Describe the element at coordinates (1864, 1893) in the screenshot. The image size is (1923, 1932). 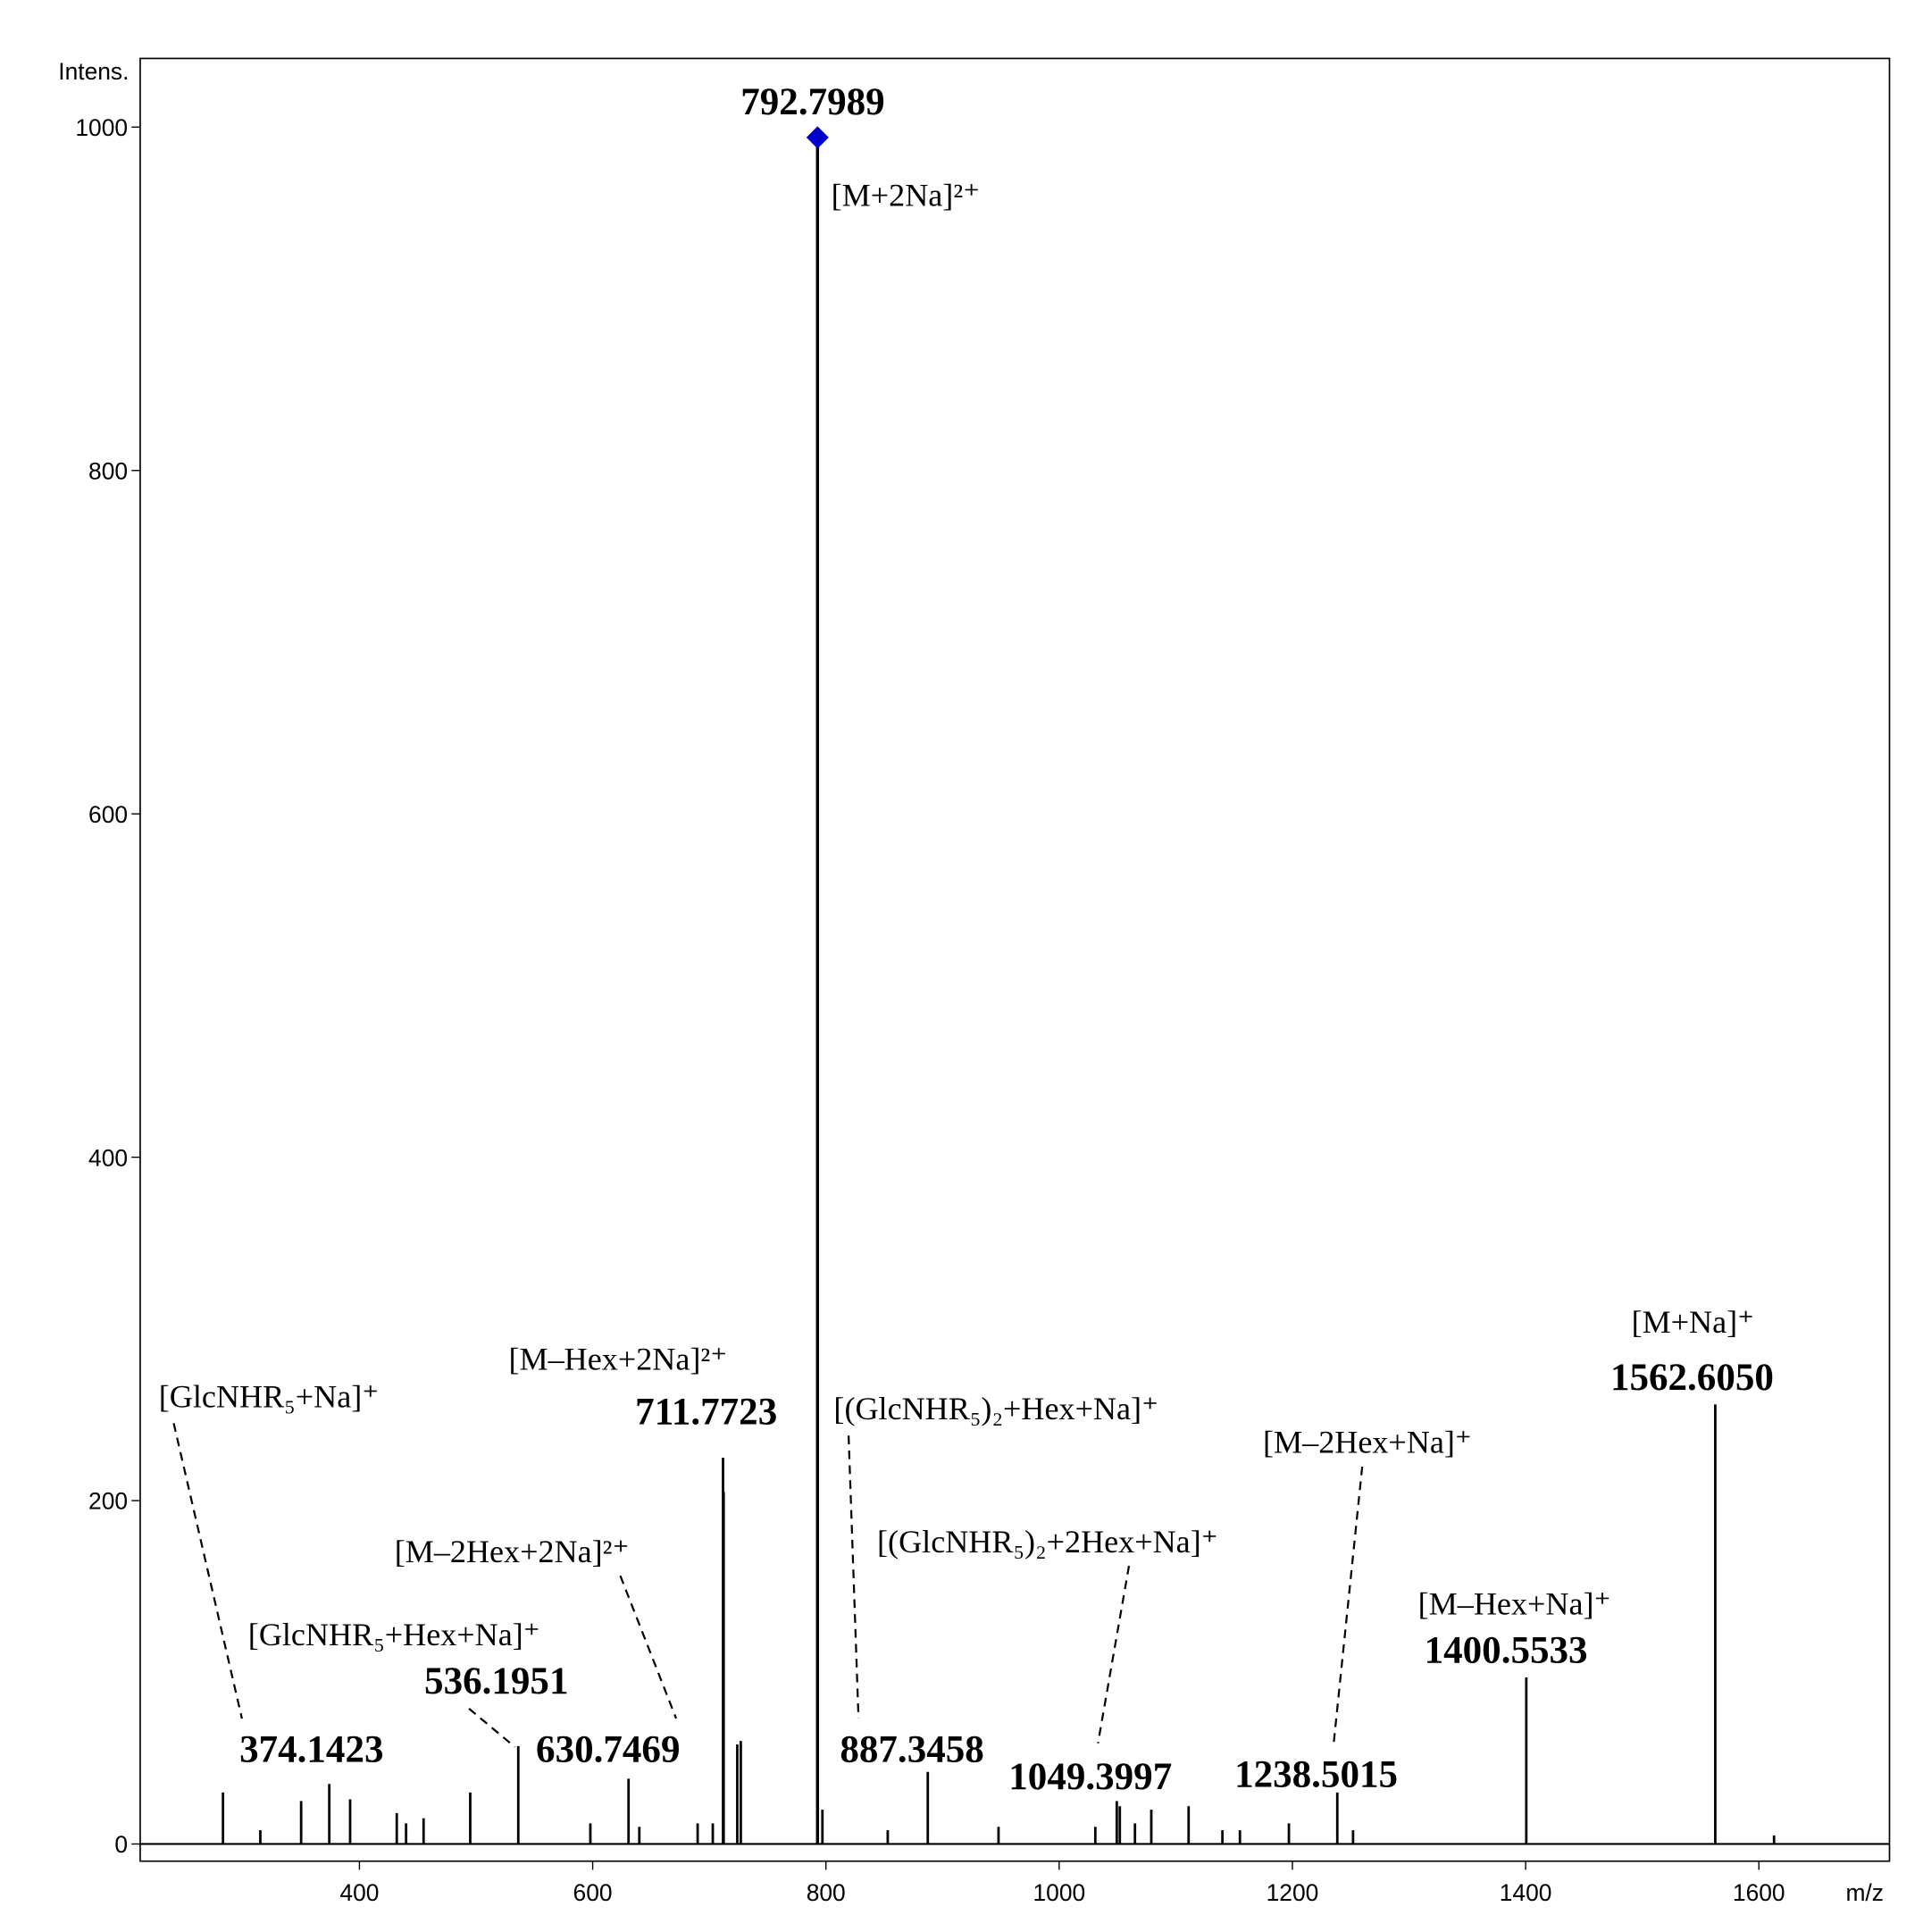
I see `x-axis-label: m/z` at that location.